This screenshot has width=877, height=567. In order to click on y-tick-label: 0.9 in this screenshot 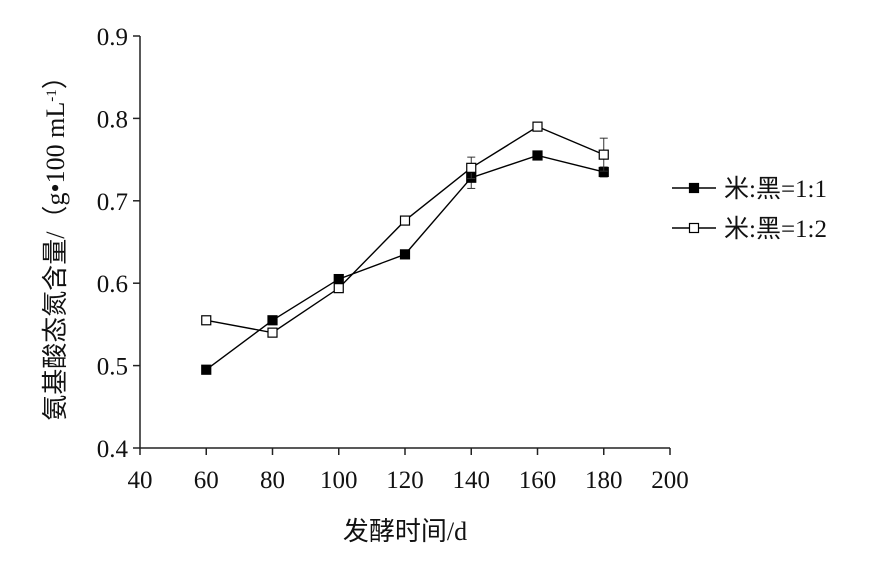, I will do `click(112, 37)`.